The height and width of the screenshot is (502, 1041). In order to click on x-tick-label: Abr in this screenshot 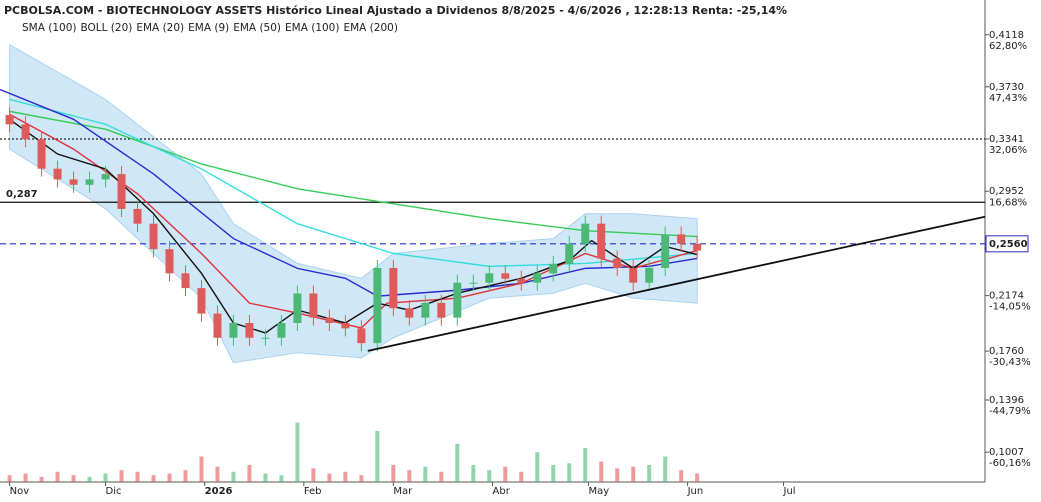, I will do `click(502, 491)`.